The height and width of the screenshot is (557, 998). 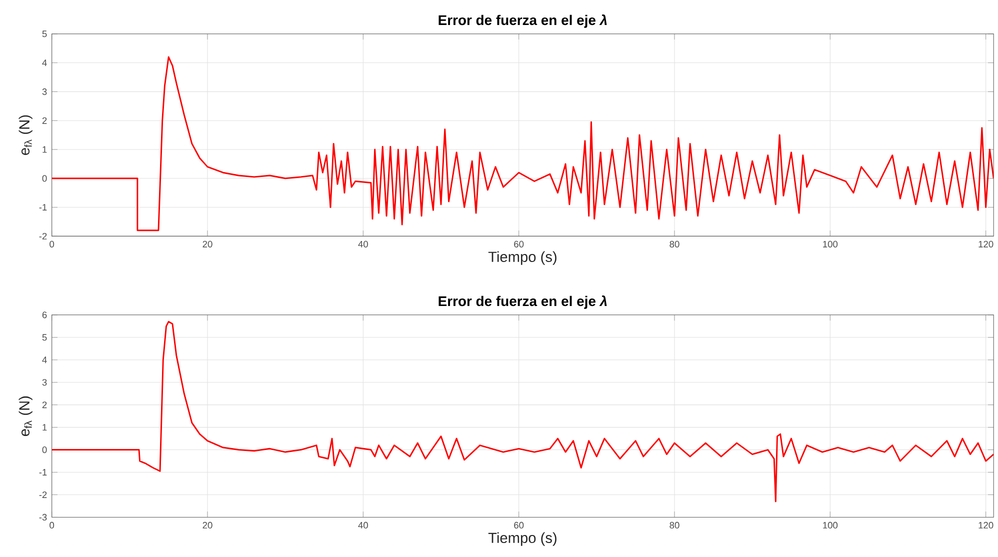 What do you see at coordinates (43, 517) in the screenshot?
I see `y-tick-label: -3` at bounding box center [43, 517].